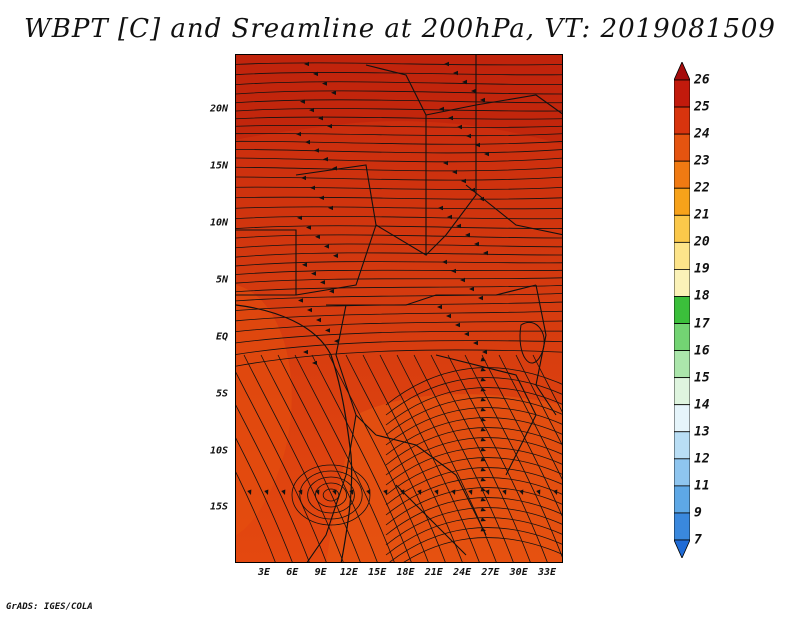 The width and height of the screenshot is (800, 618). I want to click on lat-tick-label: 20N, so click(218, 109).